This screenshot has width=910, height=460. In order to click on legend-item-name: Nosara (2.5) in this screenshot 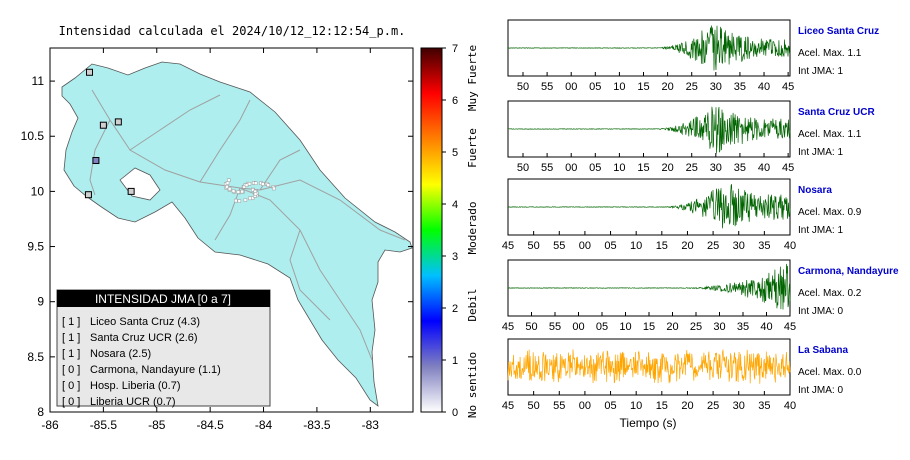, I will do `click(120, 354)`.